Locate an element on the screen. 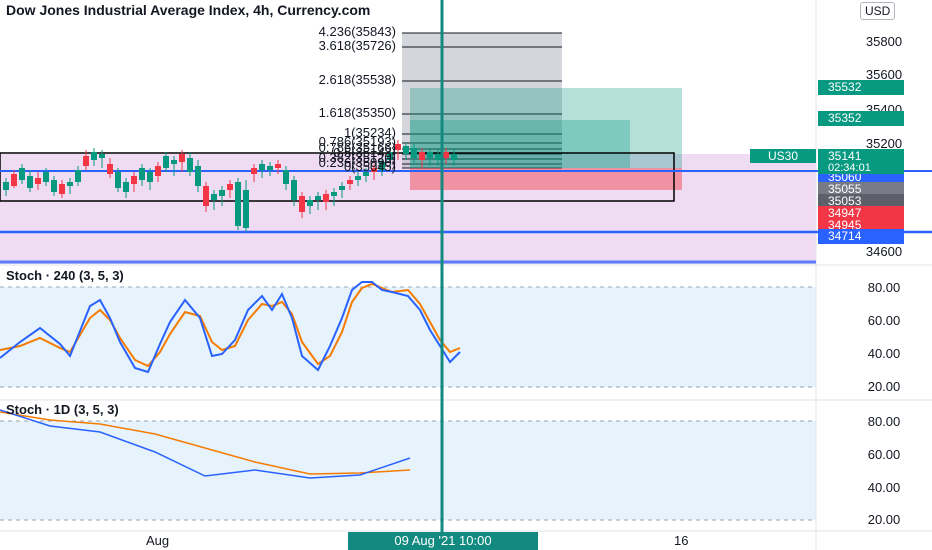 The width and height of the screenshot is (932, 550). bar-countdown: 02:34:01 is located at coordinates (861, 168).